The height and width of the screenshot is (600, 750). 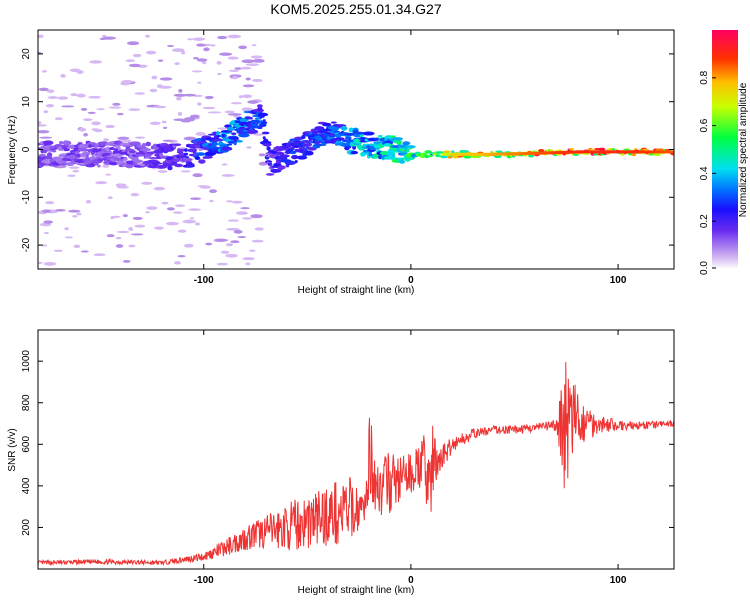 What do you see at coordinates (204, 580) in the screenshot?
I see `x-tick-label: -100` at bounding box center [204, 580].